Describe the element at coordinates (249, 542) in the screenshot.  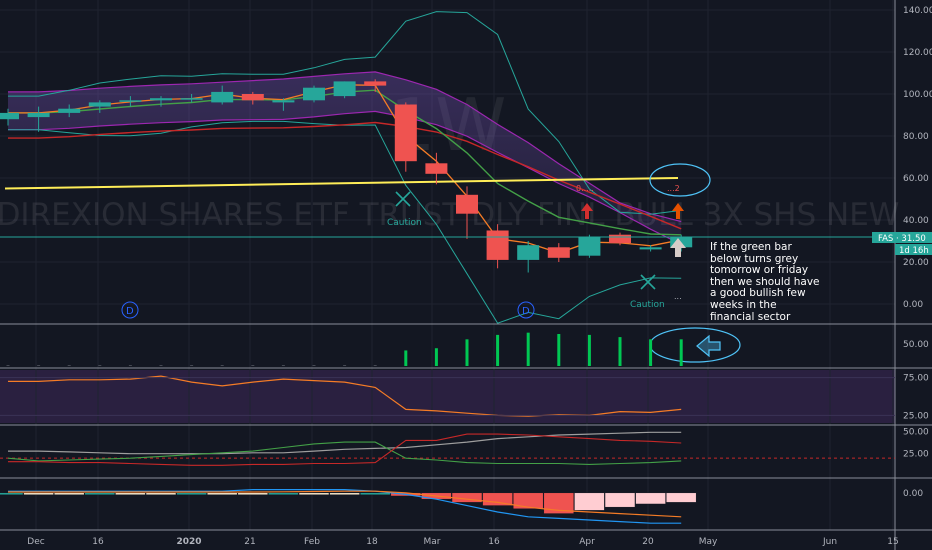
I see `time-tick-label: 21` at that location.